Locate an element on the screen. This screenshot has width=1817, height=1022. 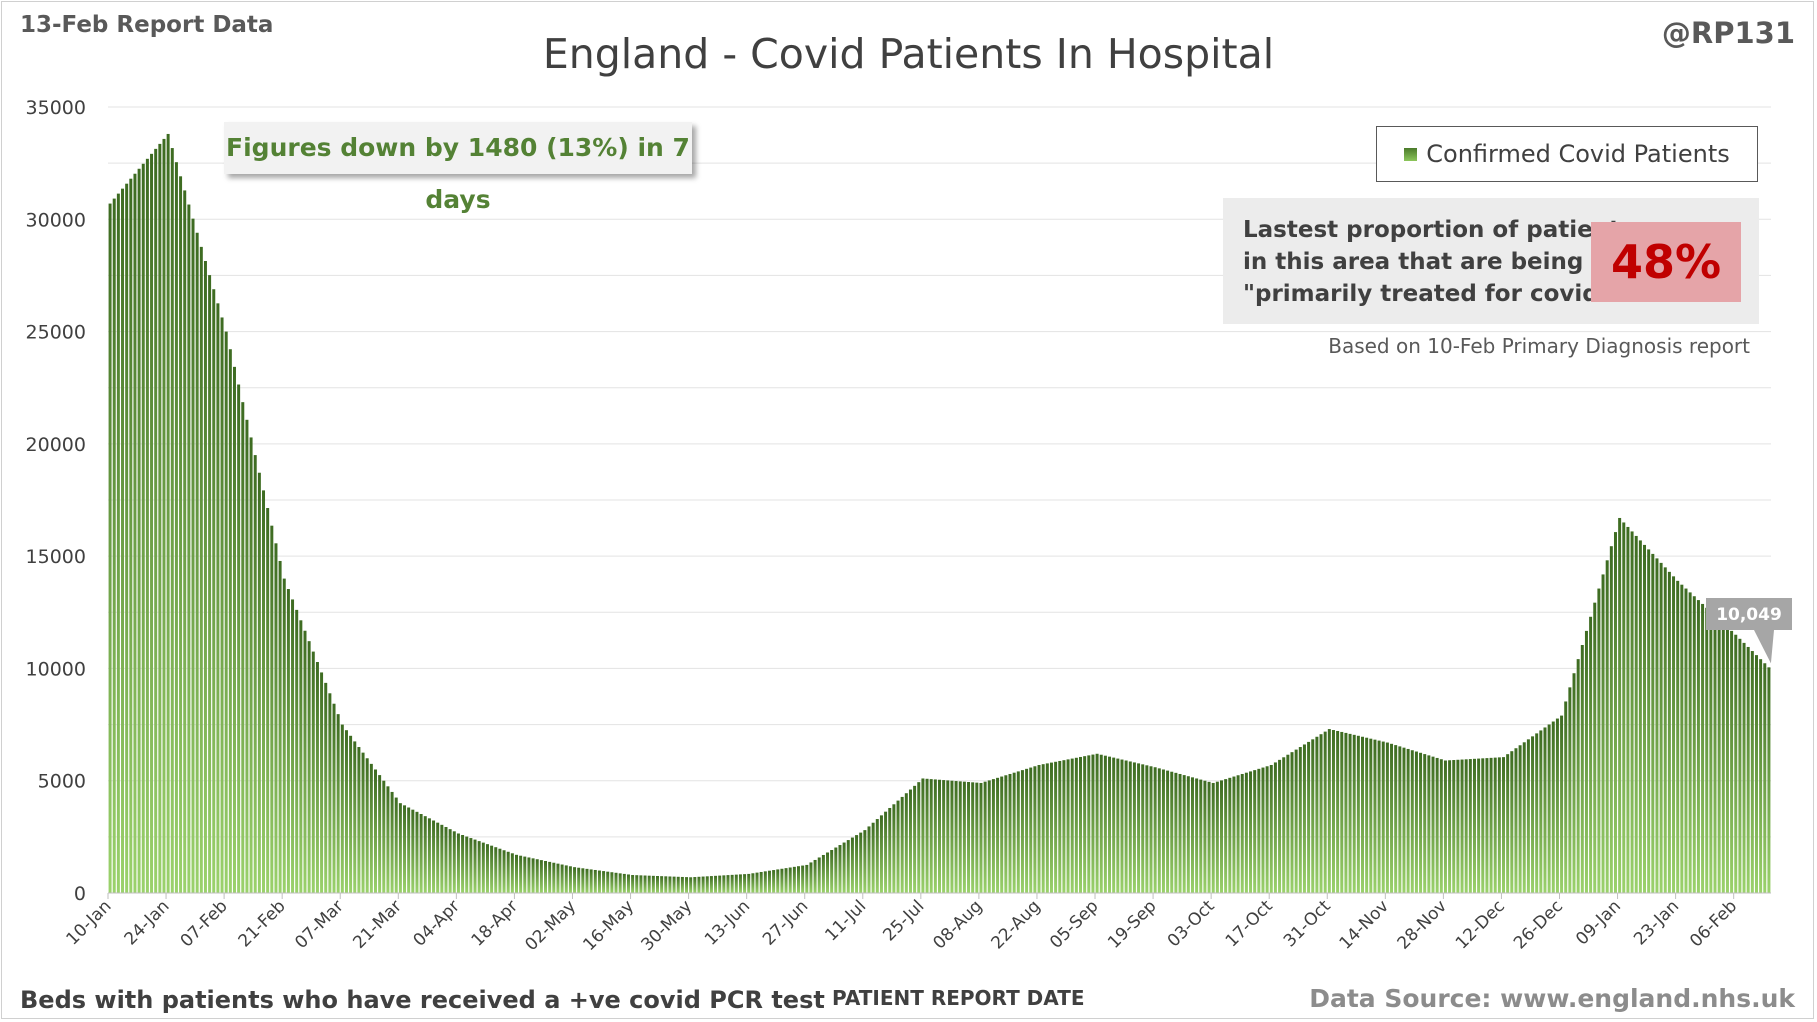
x-tick-label: 26-Dec is located at coordinates (1538, 924).